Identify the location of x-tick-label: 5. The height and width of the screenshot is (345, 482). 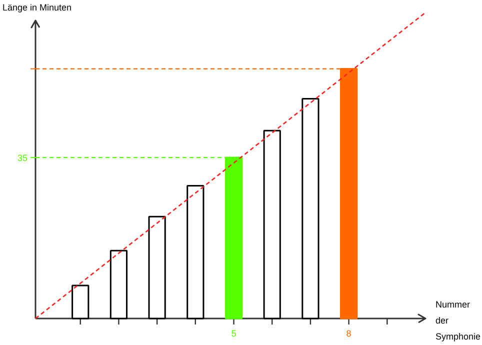
(233, 333).